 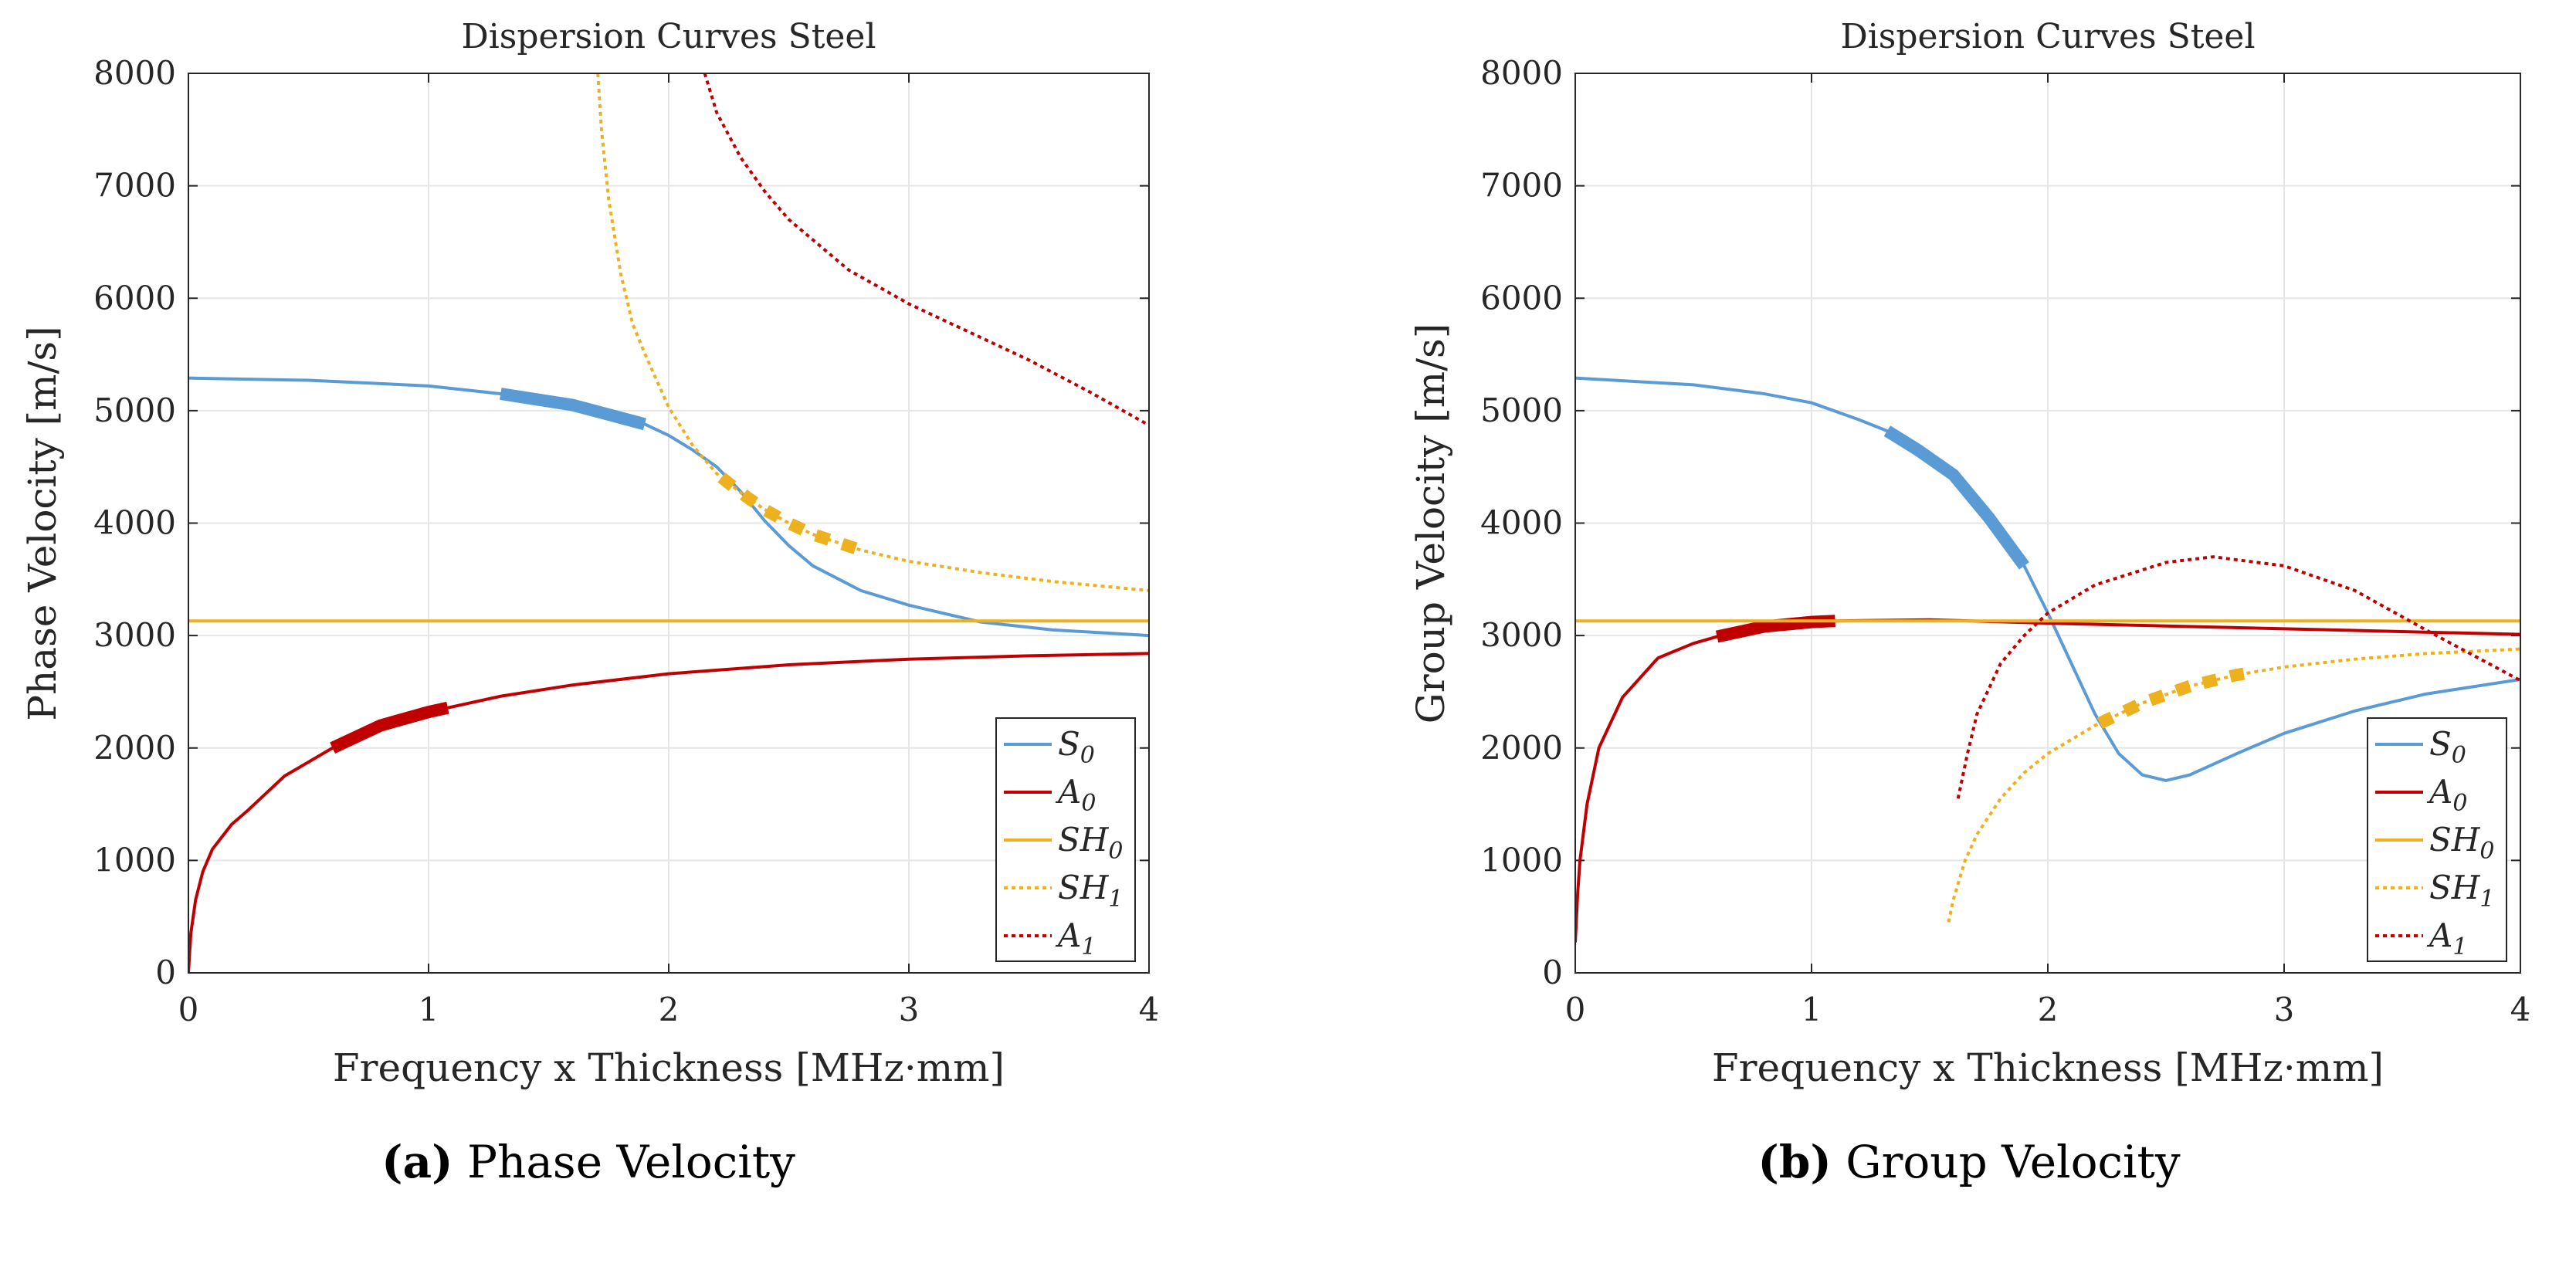 I want to click on caption: (b) Group Velocity, so click(x=1968, y=1162).